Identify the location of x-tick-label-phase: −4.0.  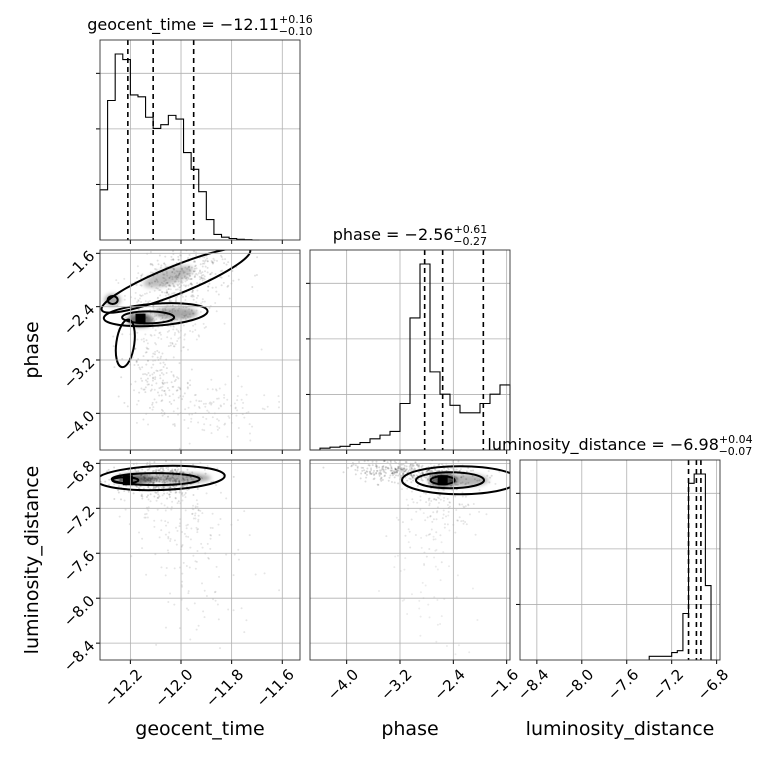
(343, 685).